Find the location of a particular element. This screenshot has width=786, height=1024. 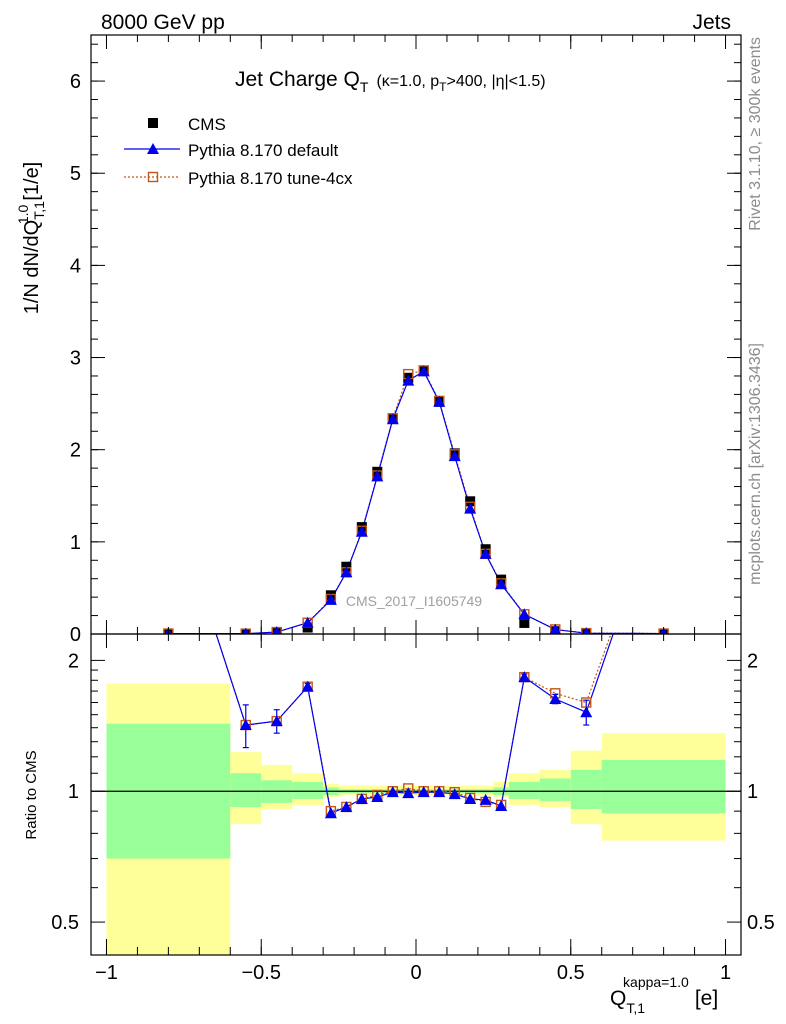

yl-sub: T,1 is located at coordinates (39, 210).